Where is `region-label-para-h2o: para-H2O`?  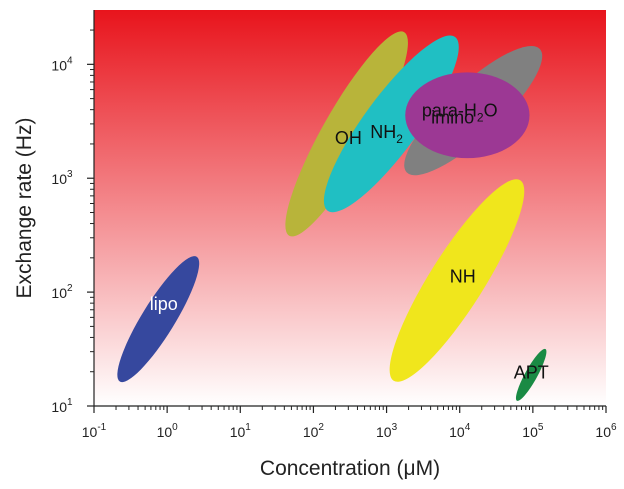 region-label-para-h2o: para-H2O is located at coordinates (460, 113).